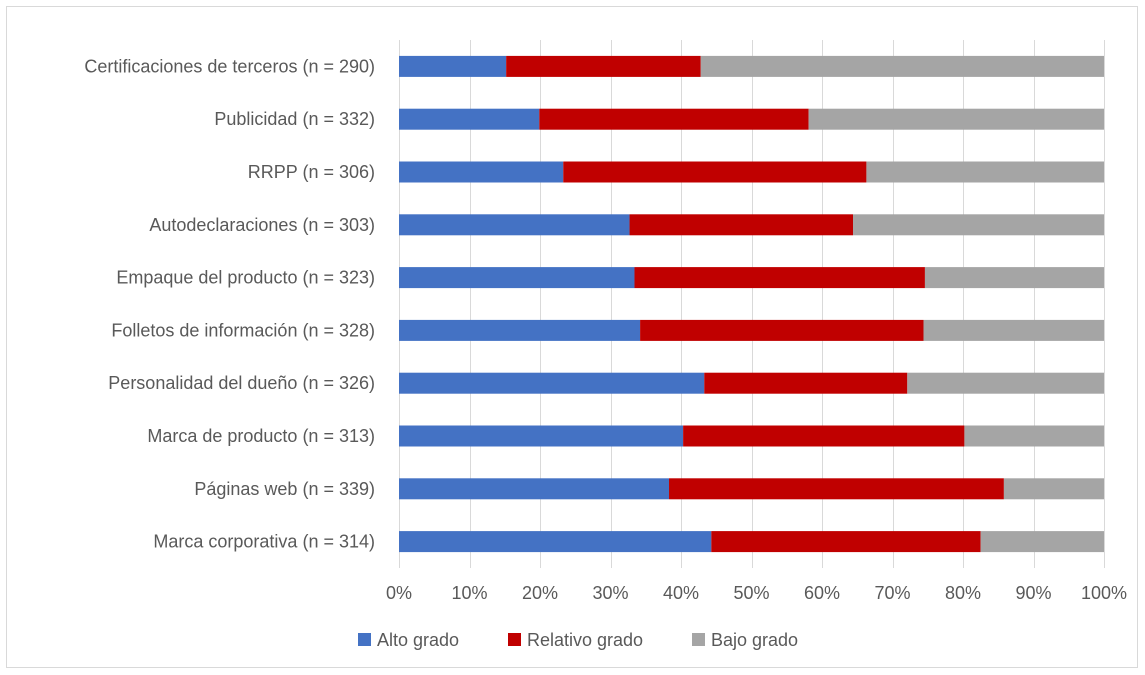 This screenshot has height=675, width=1145. Describe the element at coordinates (229, 66) in the screenshot. I see `category-label: Certificaciones de terceros (n = 290)` at that location.